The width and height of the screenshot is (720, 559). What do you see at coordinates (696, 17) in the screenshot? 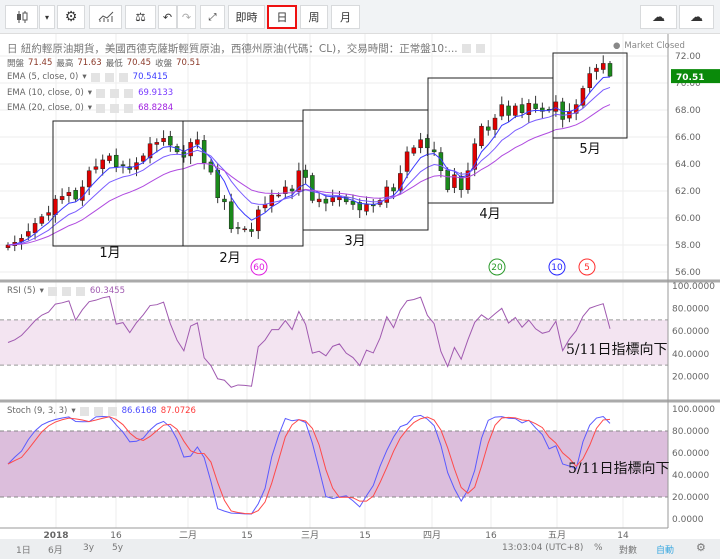
I see `cloud-upload-icon: ☁` at bounding box center [696, 17].